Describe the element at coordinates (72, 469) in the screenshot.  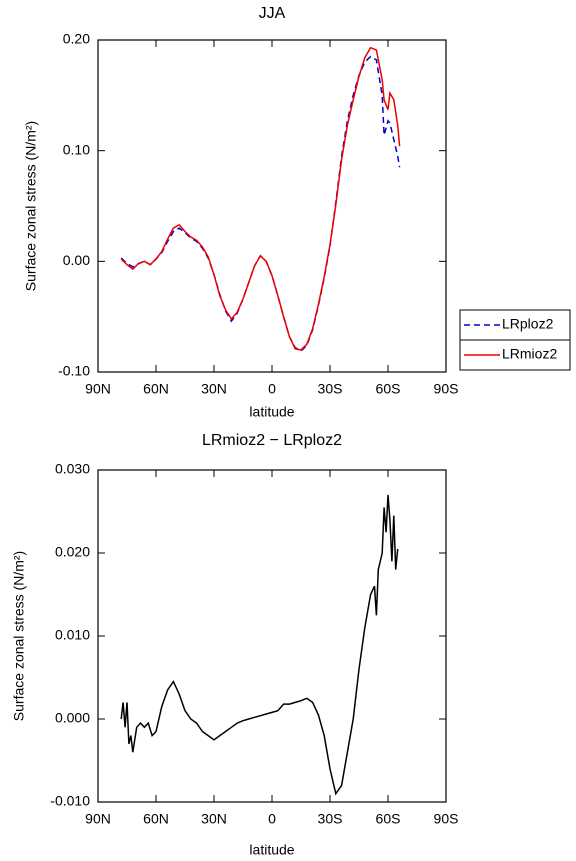
I see `y-tick-label: 0.030` at that location.